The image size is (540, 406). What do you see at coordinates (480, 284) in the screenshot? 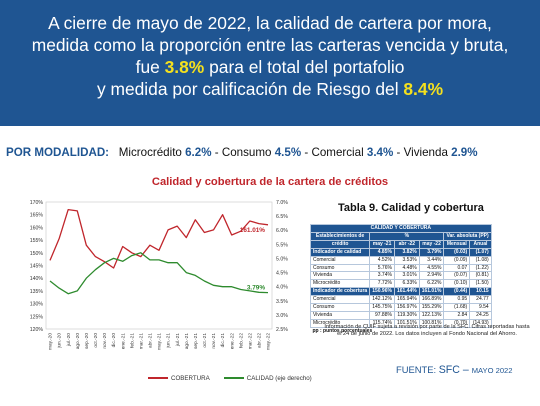
I see `table-cell: (1.50)` at bounding box center [480, 284].